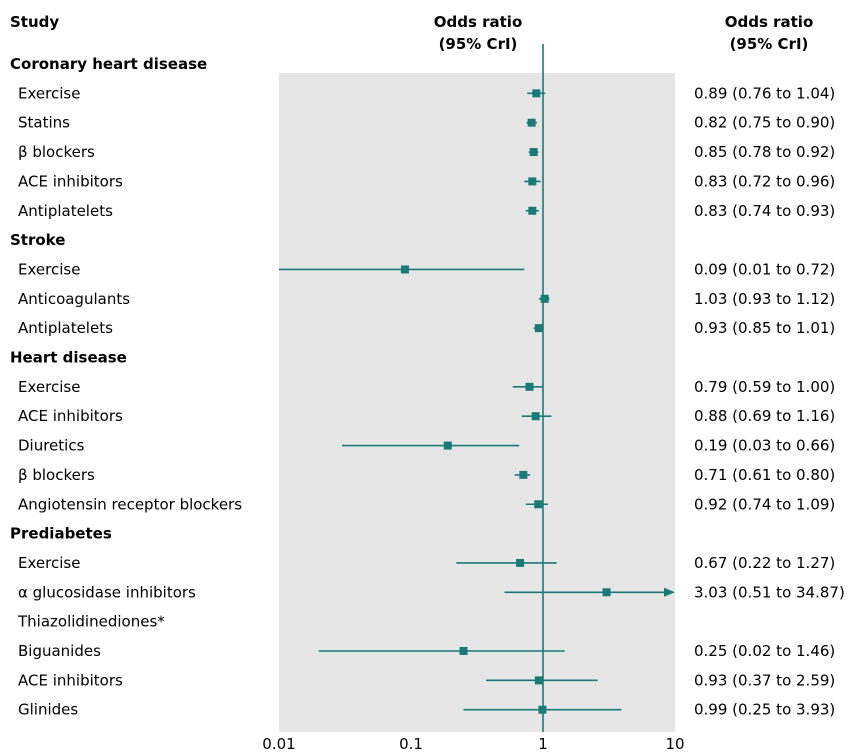 This screenshot has width=852, height=752. Describe the element at coordinates (764, 211) in the screenshot. I see `row-value-text: 0.83 (0.74 to 0.93)` at that location.